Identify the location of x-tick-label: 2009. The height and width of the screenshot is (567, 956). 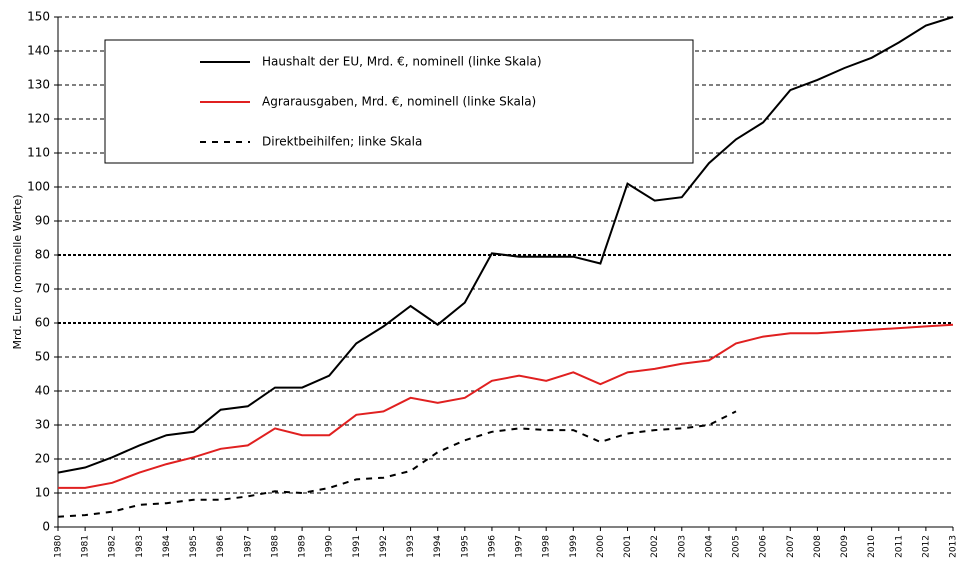
(845, 546).